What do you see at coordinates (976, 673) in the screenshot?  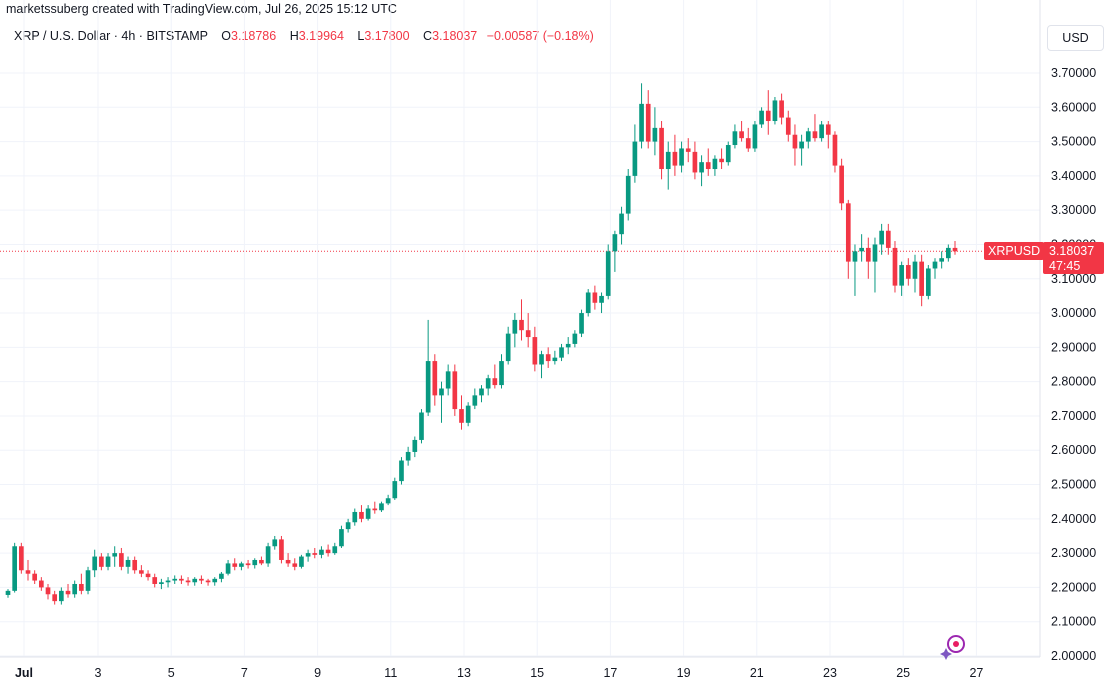 I see `x-tick-label: 27` at bounding box center [976, 673].